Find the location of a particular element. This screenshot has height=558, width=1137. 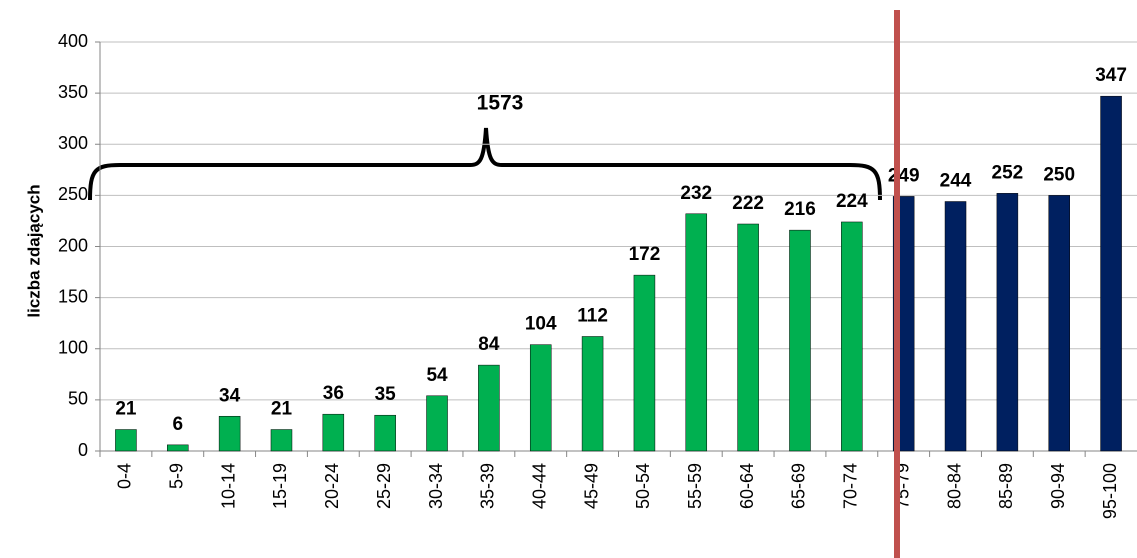

data-label: 34 is located at coordinates (230, 395).